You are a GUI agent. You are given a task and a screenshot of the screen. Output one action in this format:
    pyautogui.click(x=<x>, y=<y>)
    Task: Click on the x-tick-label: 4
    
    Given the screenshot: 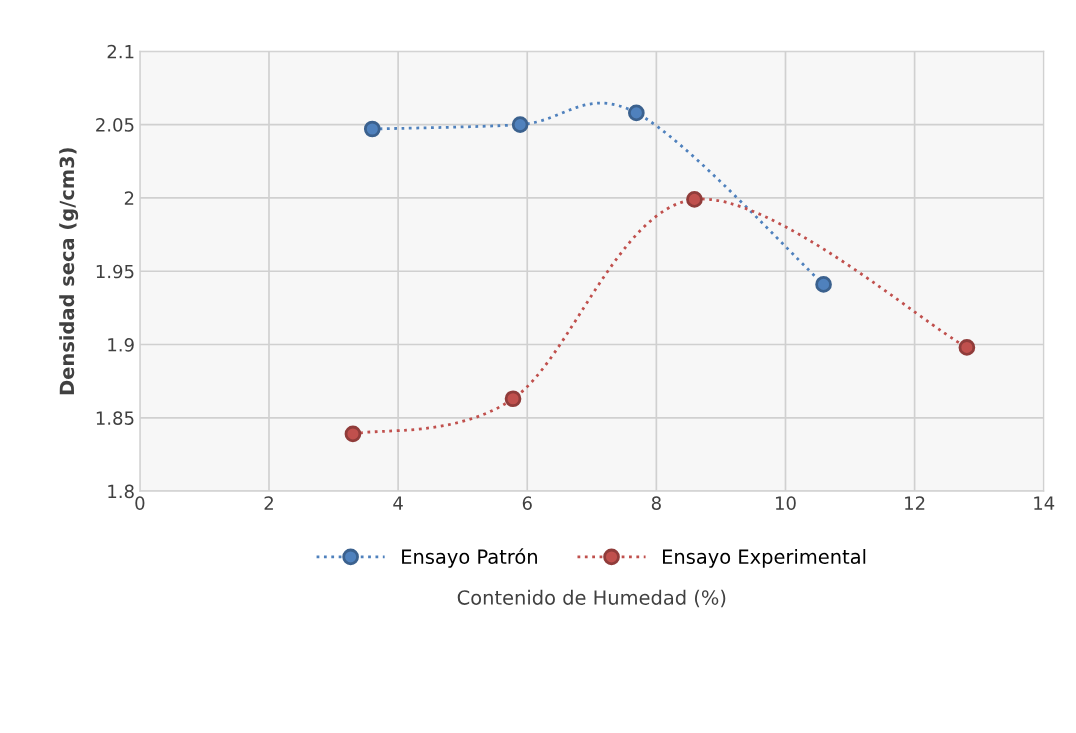 What is the action you would take?
    pyautogui.click(x=398, y=503)
    